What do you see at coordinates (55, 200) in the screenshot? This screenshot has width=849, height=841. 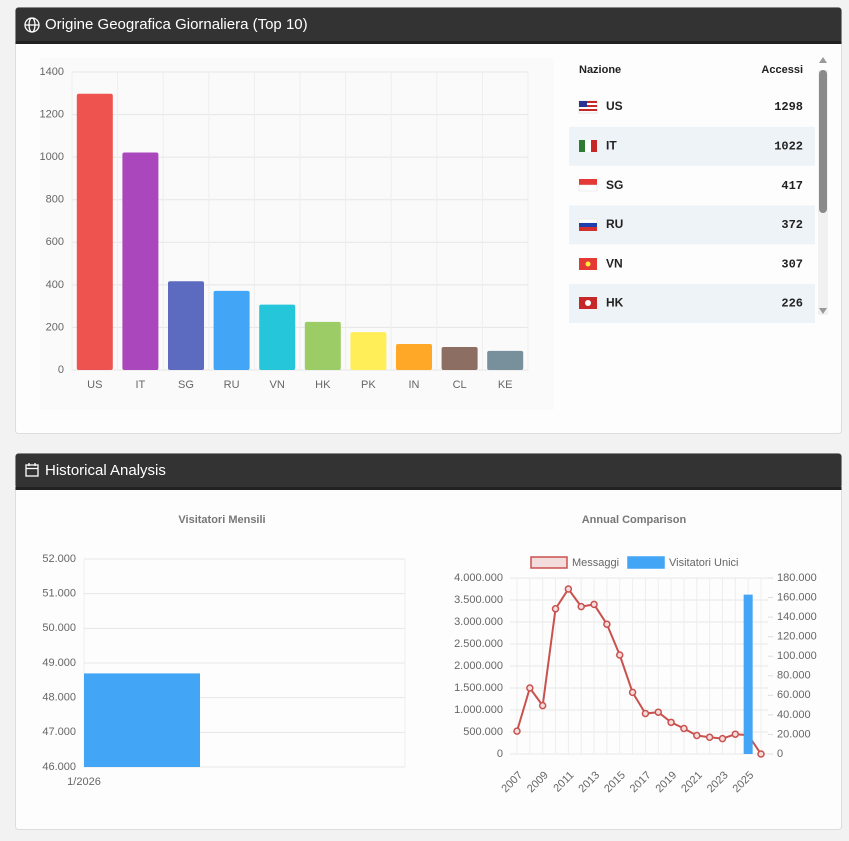 I see `y-tick-label: 800` at bounding box center [55, 200].